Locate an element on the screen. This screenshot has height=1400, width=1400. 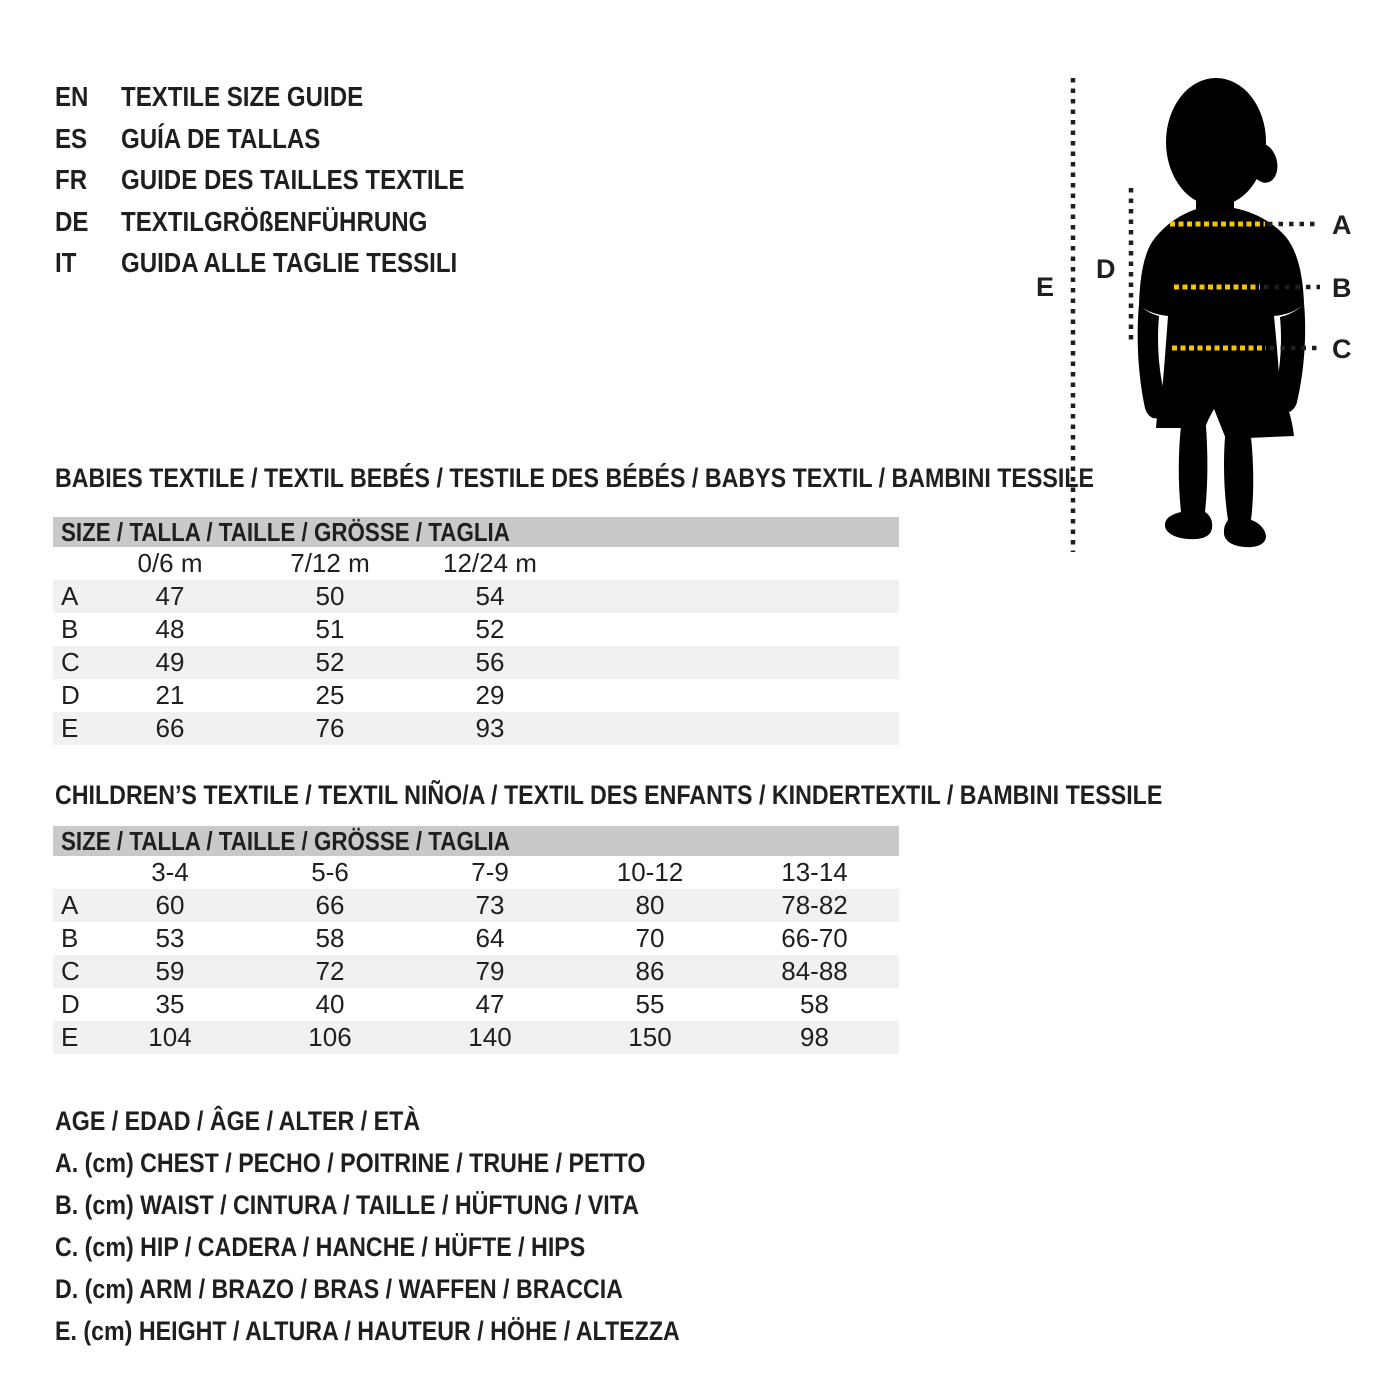
column-header: 10-12 is located at coordinates (650, 872).